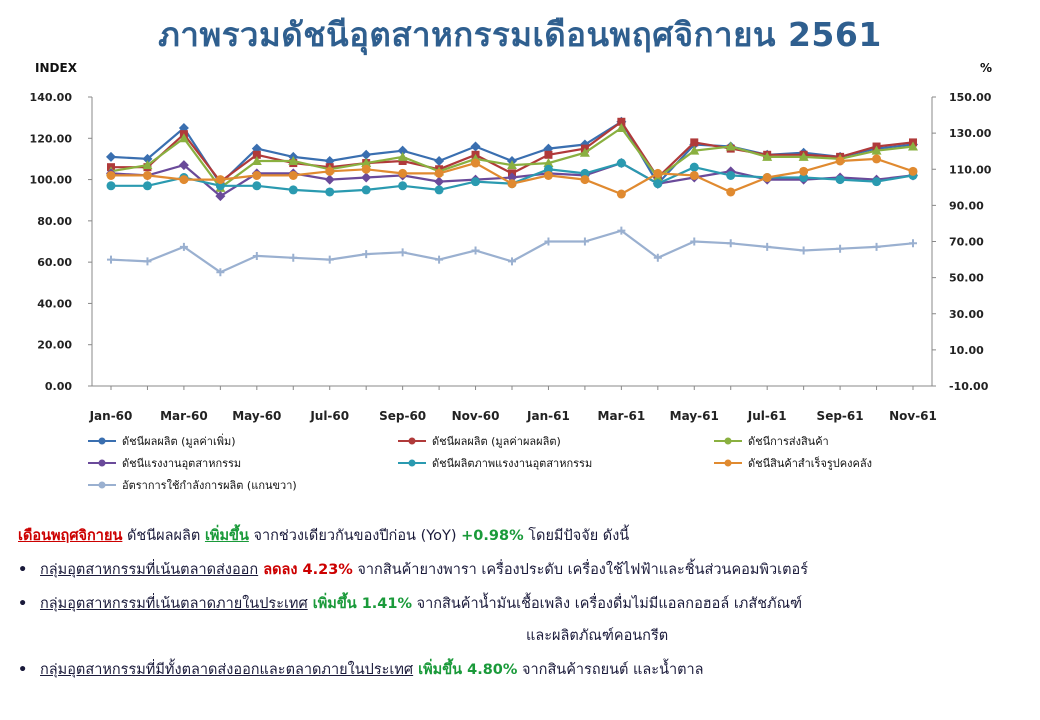  I want to click on y-left-tick-label: 20.00, so click(54, 345).